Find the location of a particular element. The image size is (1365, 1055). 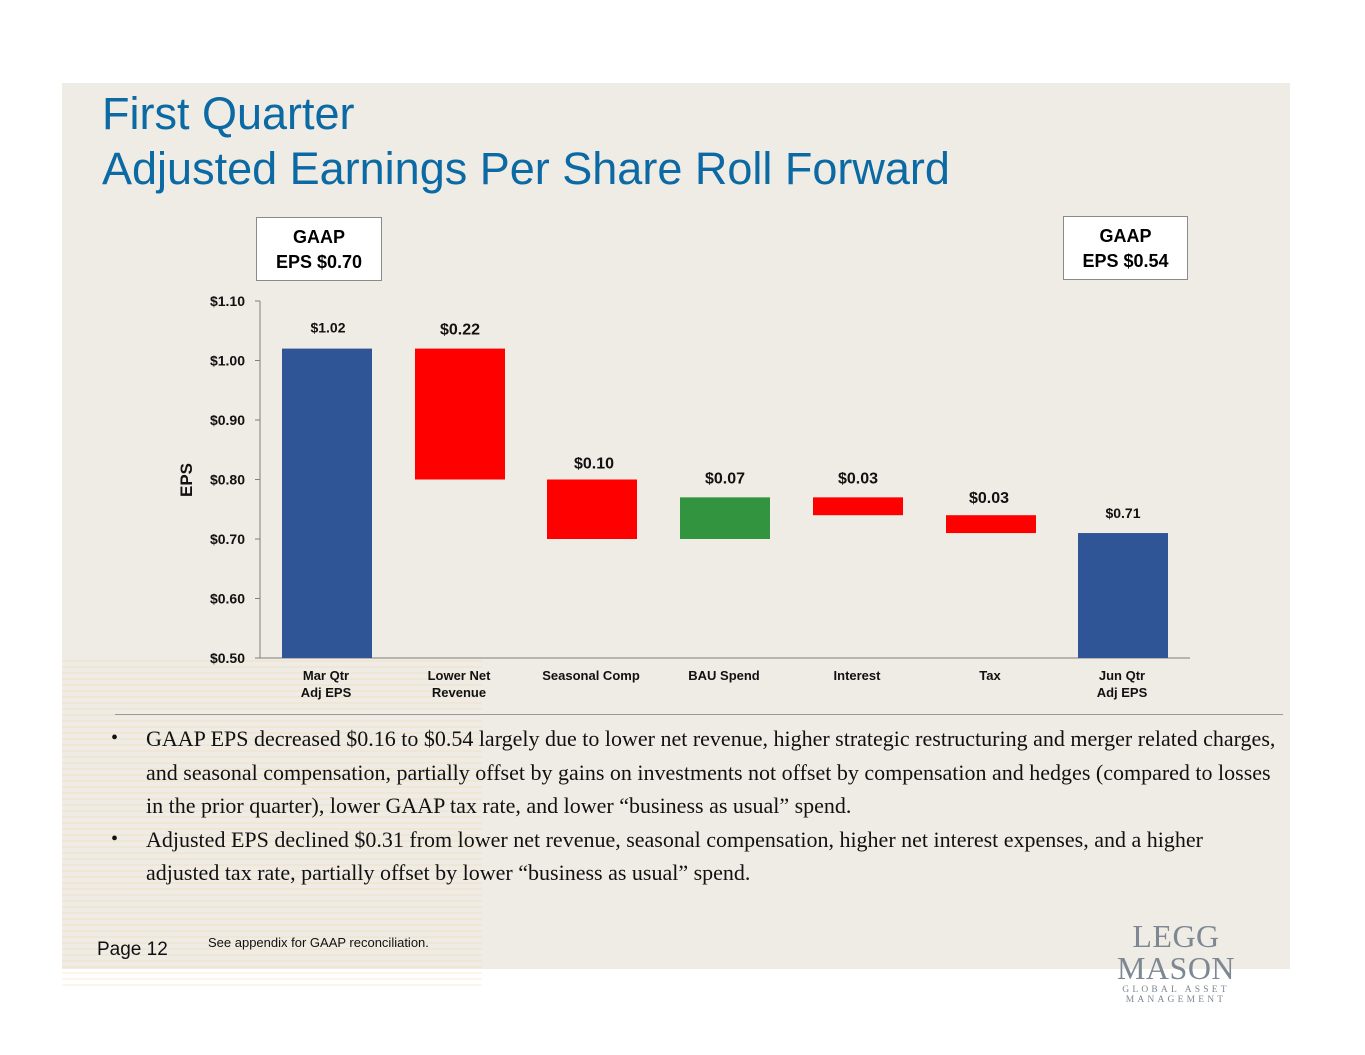

y-tick-label: $0.70 is located at coordinates (227, 539).